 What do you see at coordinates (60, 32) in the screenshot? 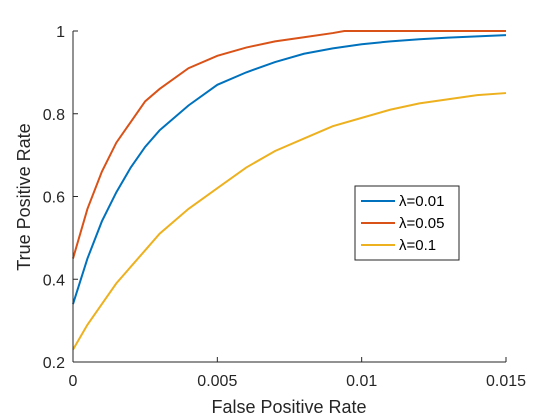
I see `y-tick-label: 1` at bounding box center [60, 32].